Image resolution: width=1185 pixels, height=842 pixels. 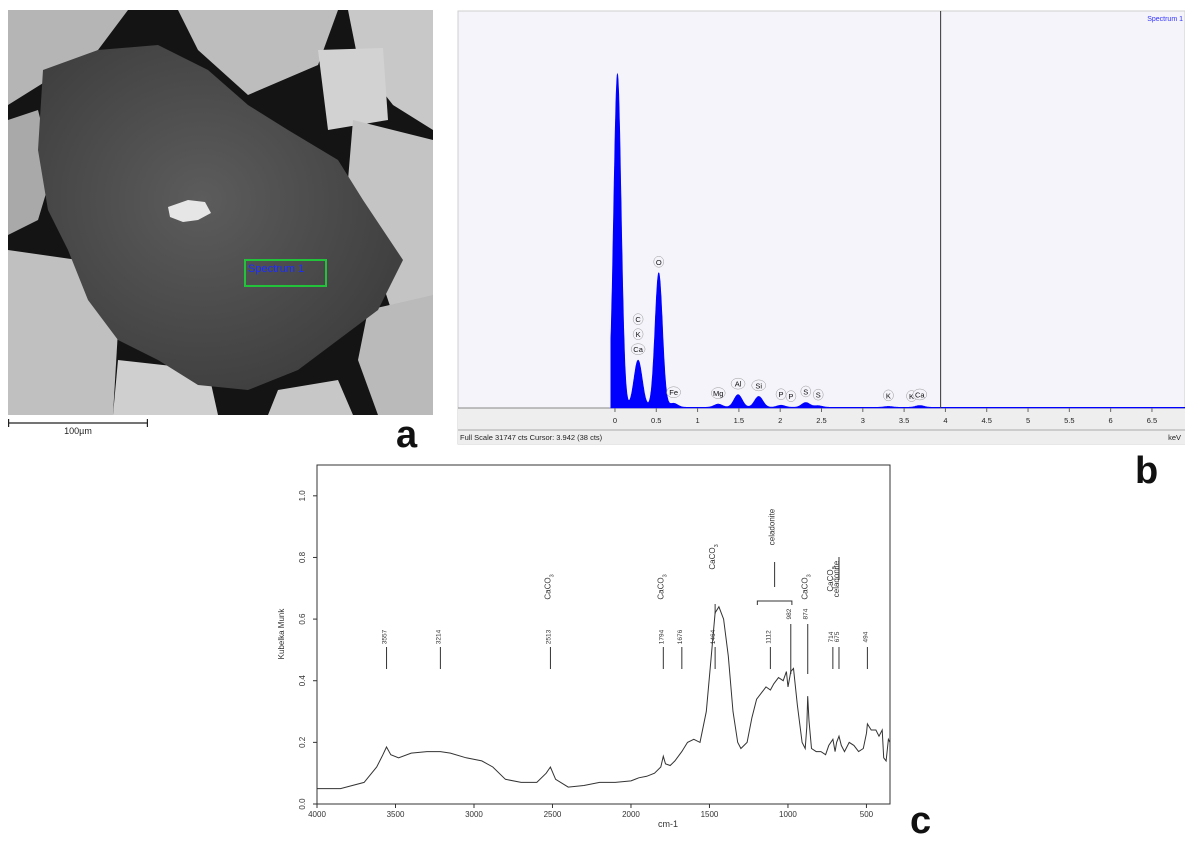 What do you see at coordinates (1069, 420) in the screenshot?
I see `eds-x-tick-label: 5.5` at bounding box center [1069, 420].